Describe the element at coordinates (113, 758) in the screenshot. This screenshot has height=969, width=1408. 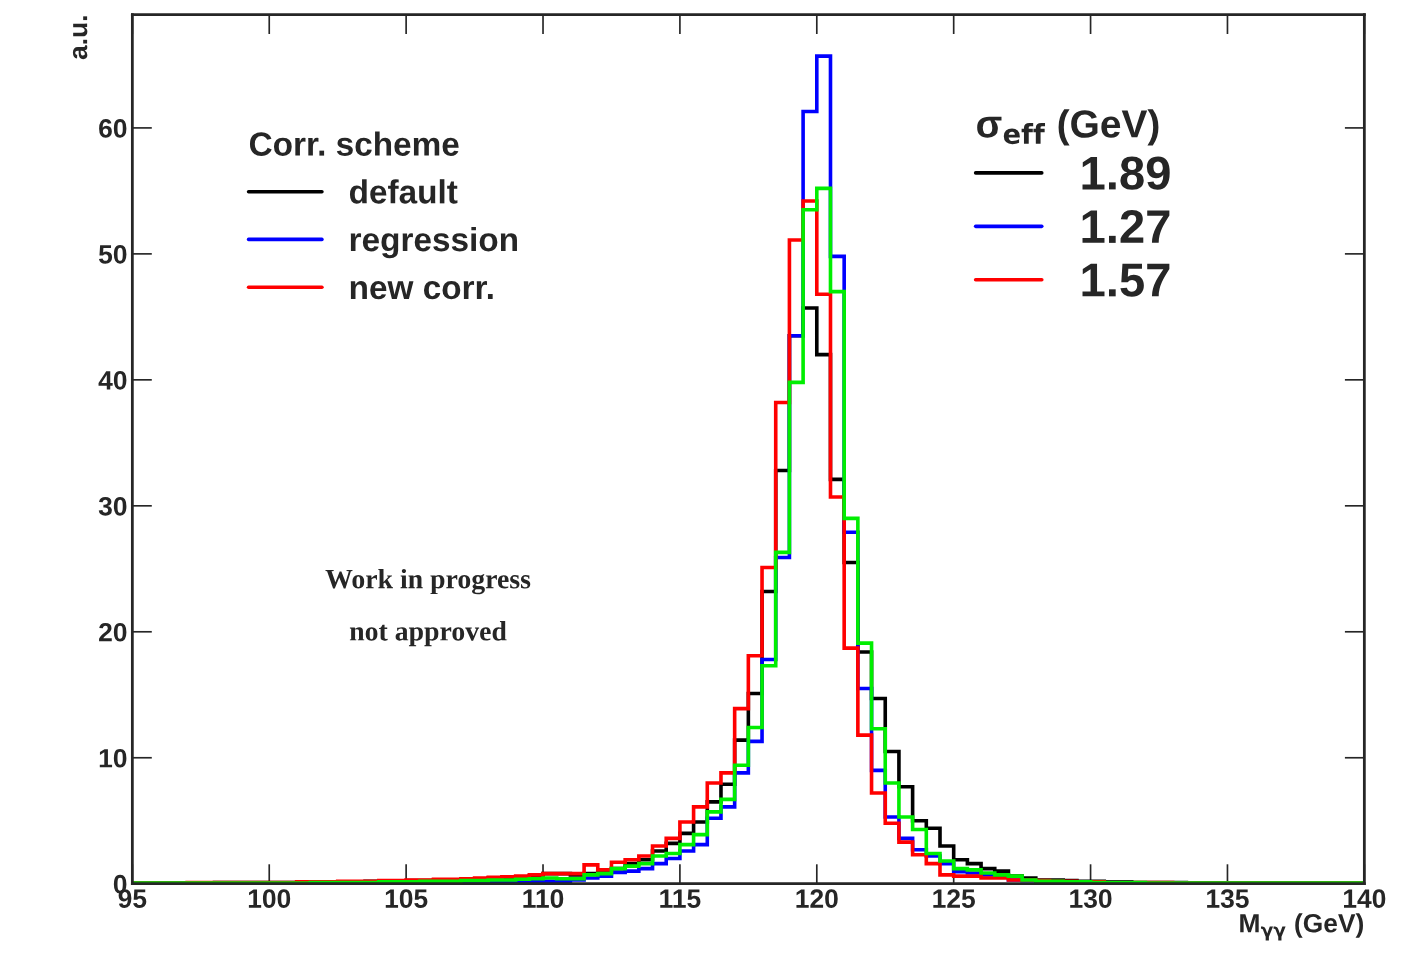
I see `y-tick-label: 10` at that location.